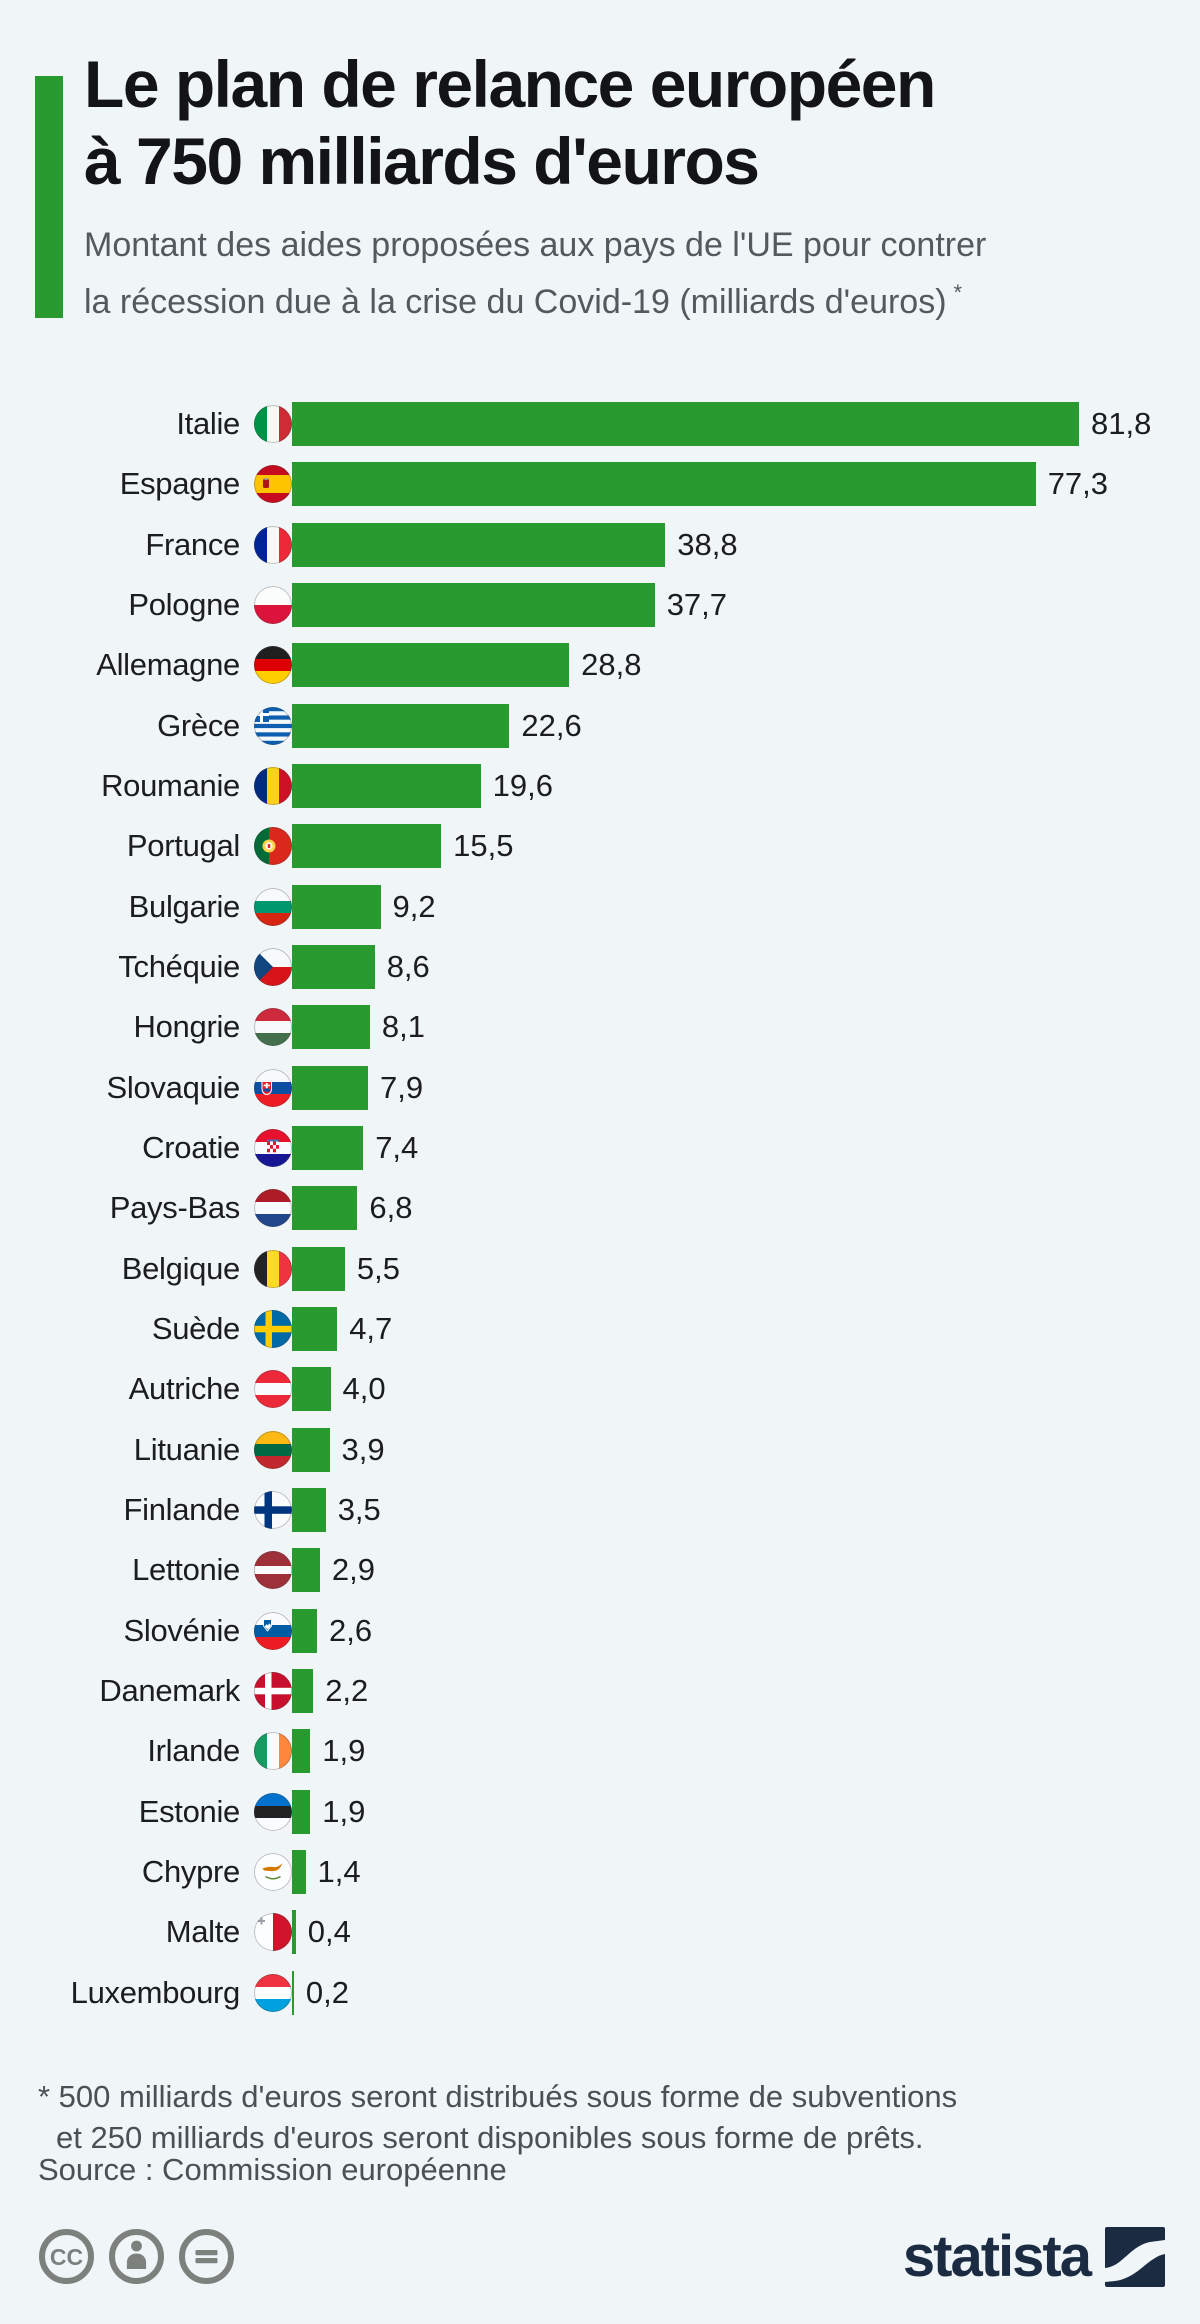 This screenshot has width=1200, height=2324. Describe the element at coordinates (187, 1027) in the screenshot. I see `country-label: Hongrie` at that location.